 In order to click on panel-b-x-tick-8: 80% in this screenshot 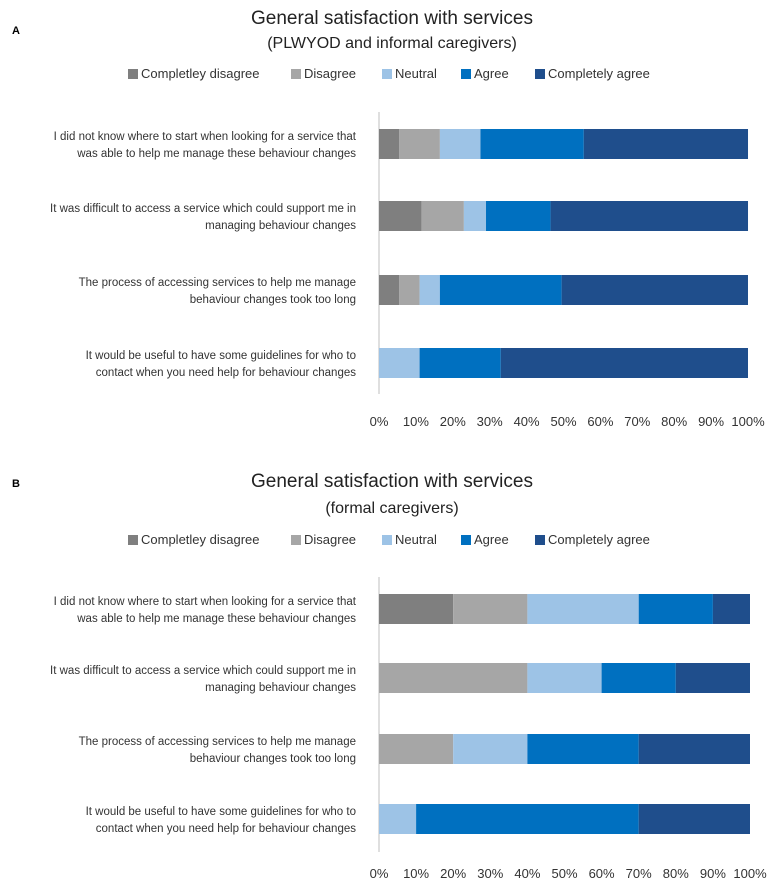, I will do `click(676, 873)`.